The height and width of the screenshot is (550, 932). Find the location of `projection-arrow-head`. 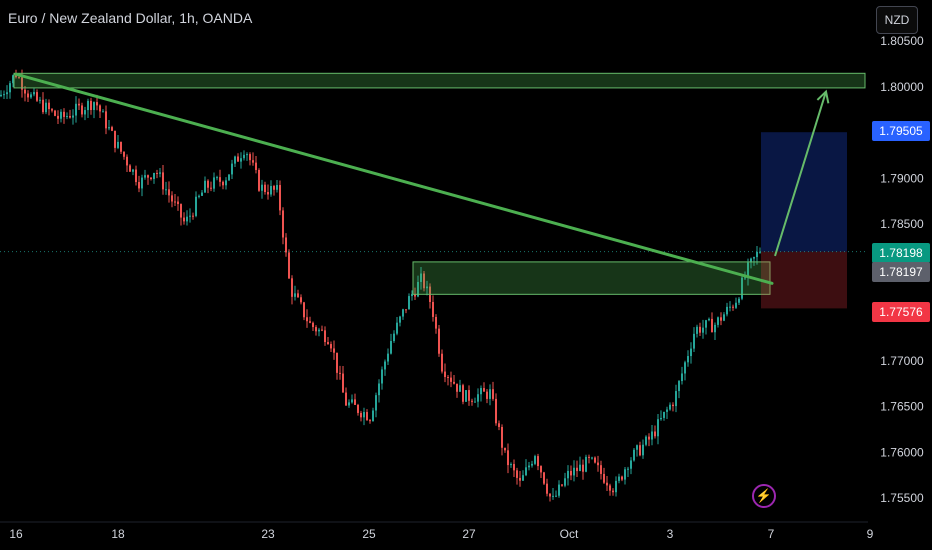

projection-arrow-head is located at coordinates (823, 96).